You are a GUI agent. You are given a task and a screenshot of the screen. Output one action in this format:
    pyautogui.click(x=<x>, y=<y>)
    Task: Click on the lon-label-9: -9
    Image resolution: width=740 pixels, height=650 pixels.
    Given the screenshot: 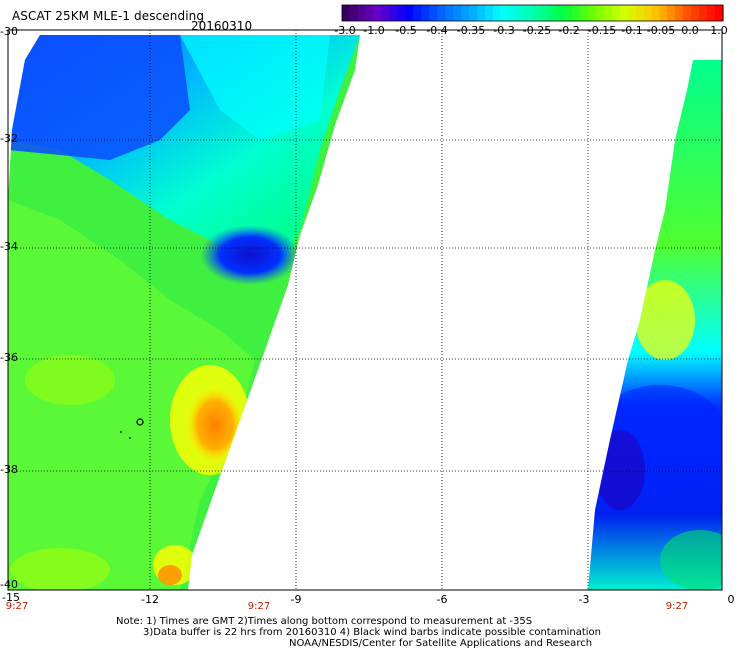 What is the action you would take?
    pyautogui.click(x=296, y=599)
    